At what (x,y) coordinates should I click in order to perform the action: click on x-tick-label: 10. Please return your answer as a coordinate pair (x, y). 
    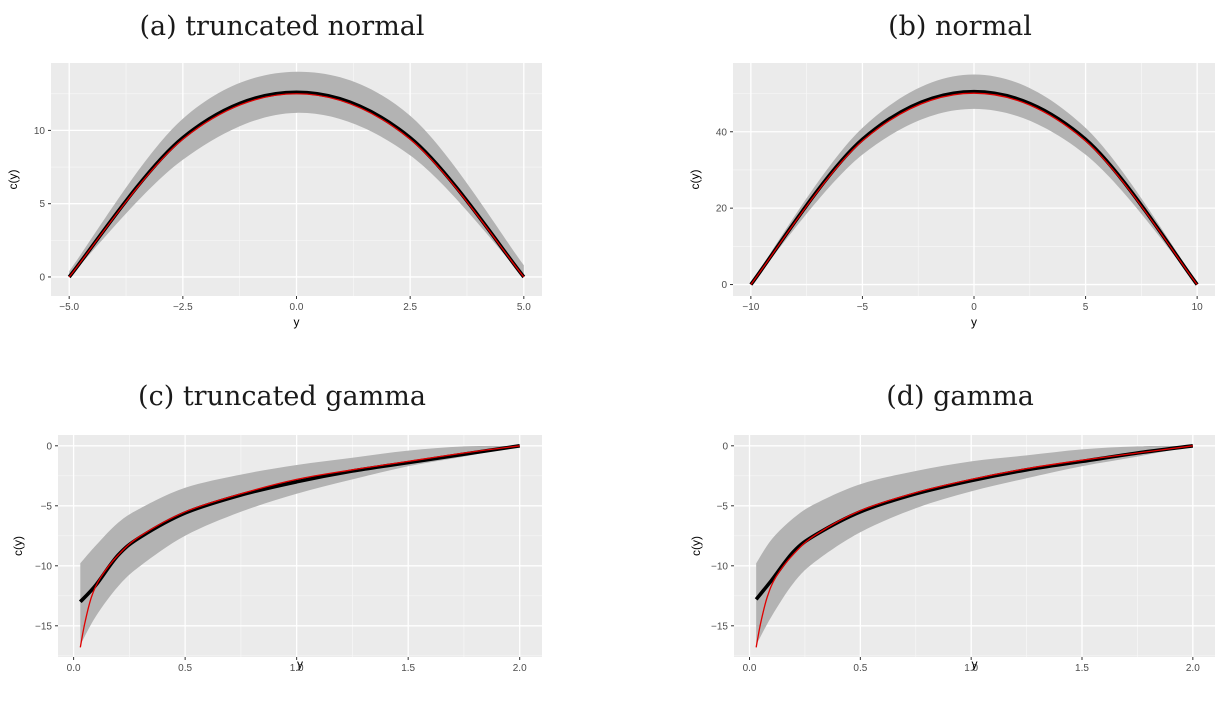
    Looking at the image, I should click on (1198, 307).